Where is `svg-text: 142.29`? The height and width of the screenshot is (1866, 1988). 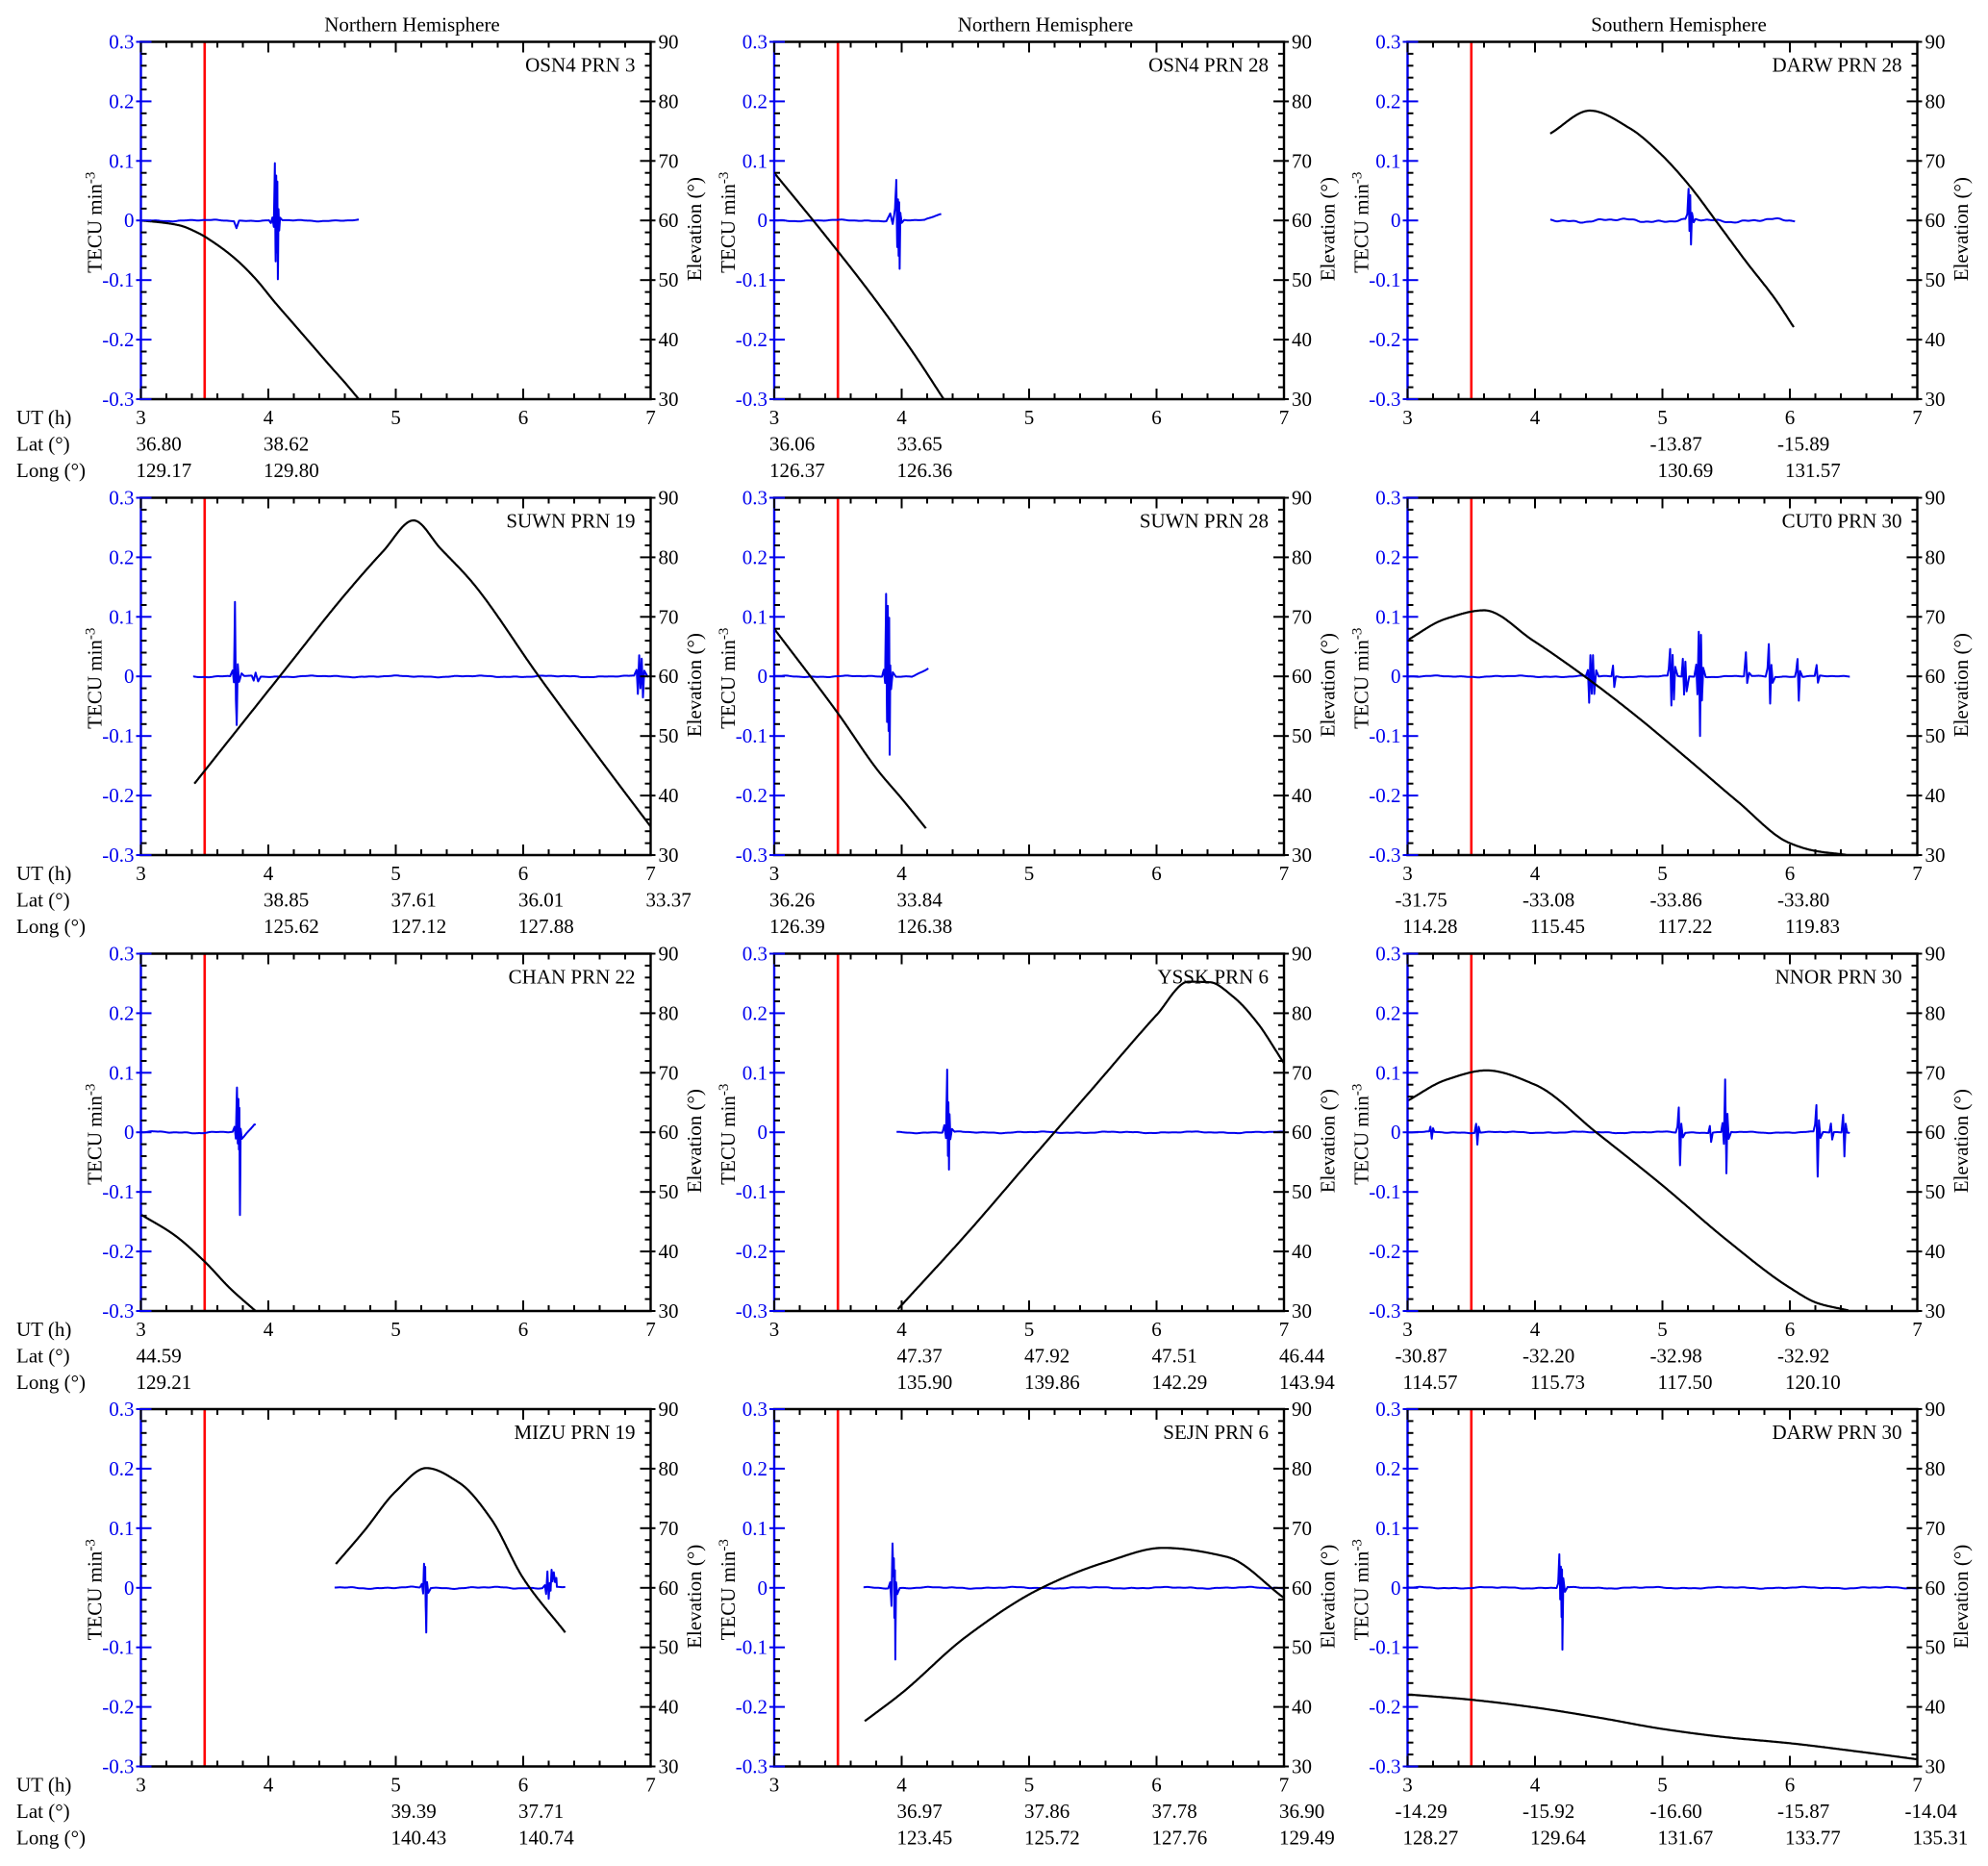
svg-text: 142.29 is located at coordinates (1180, 1382).